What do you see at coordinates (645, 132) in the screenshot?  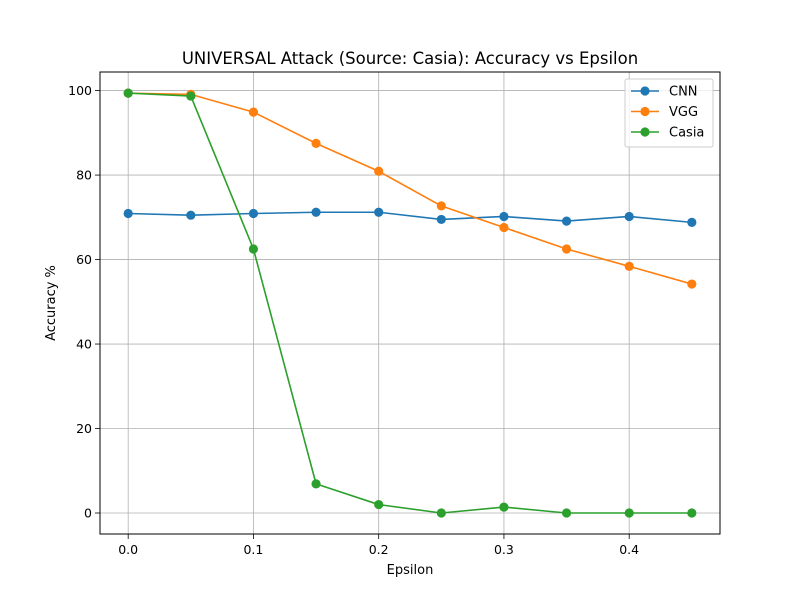 I see `legend-marker-casia` at bounding box center [645, 132].